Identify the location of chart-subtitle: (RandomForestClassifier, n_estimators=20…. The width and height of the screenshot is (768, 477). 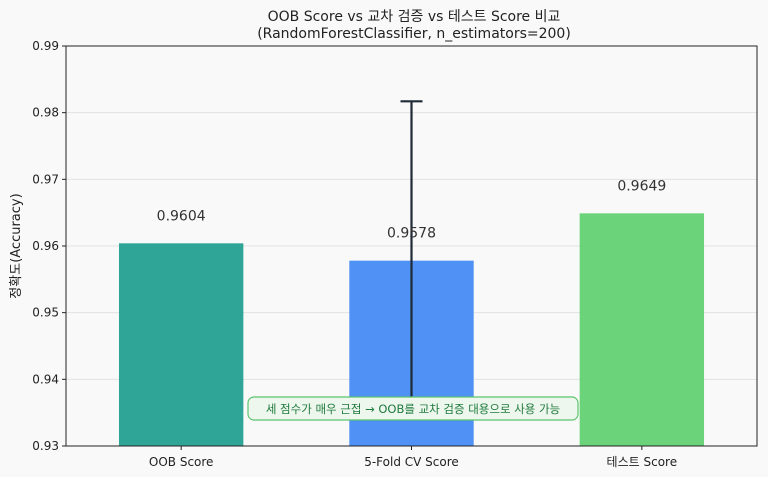
(414, 34).